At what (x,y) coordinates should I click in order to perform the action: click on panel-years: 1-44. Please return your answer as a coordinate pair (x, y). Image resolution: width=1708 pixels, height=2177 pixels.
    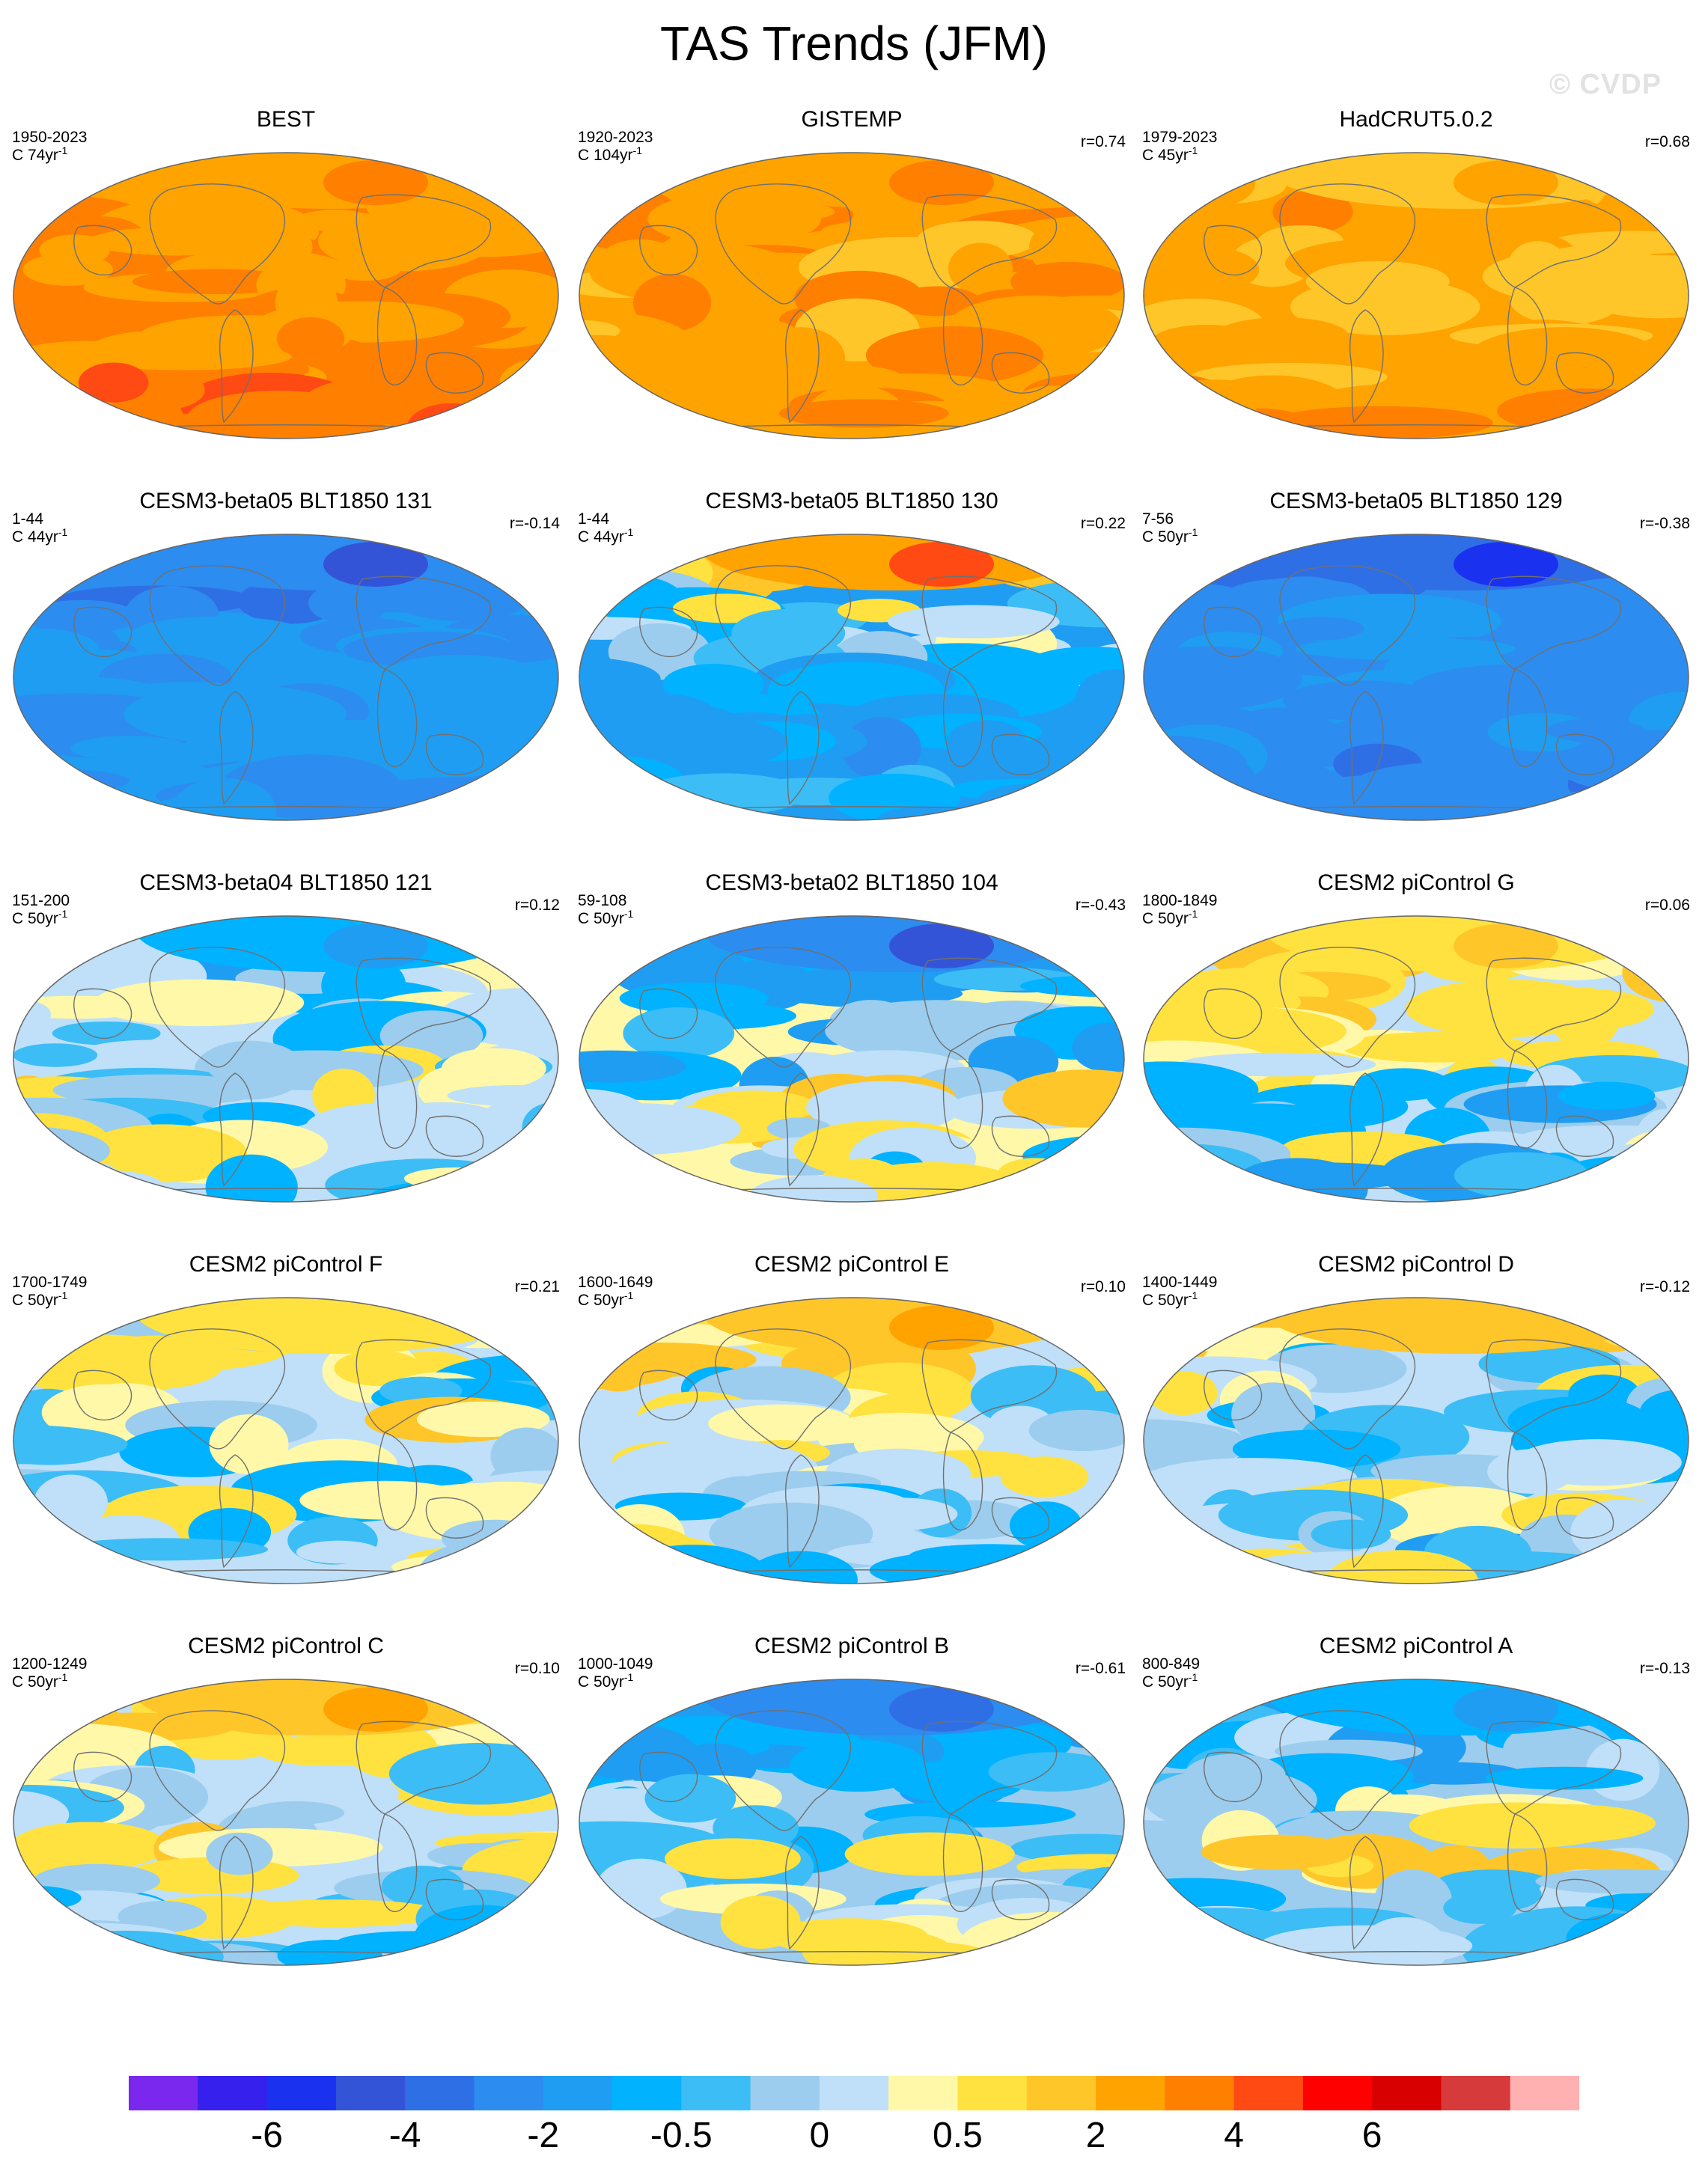
    Looking at the image, I should click on (28, 519).